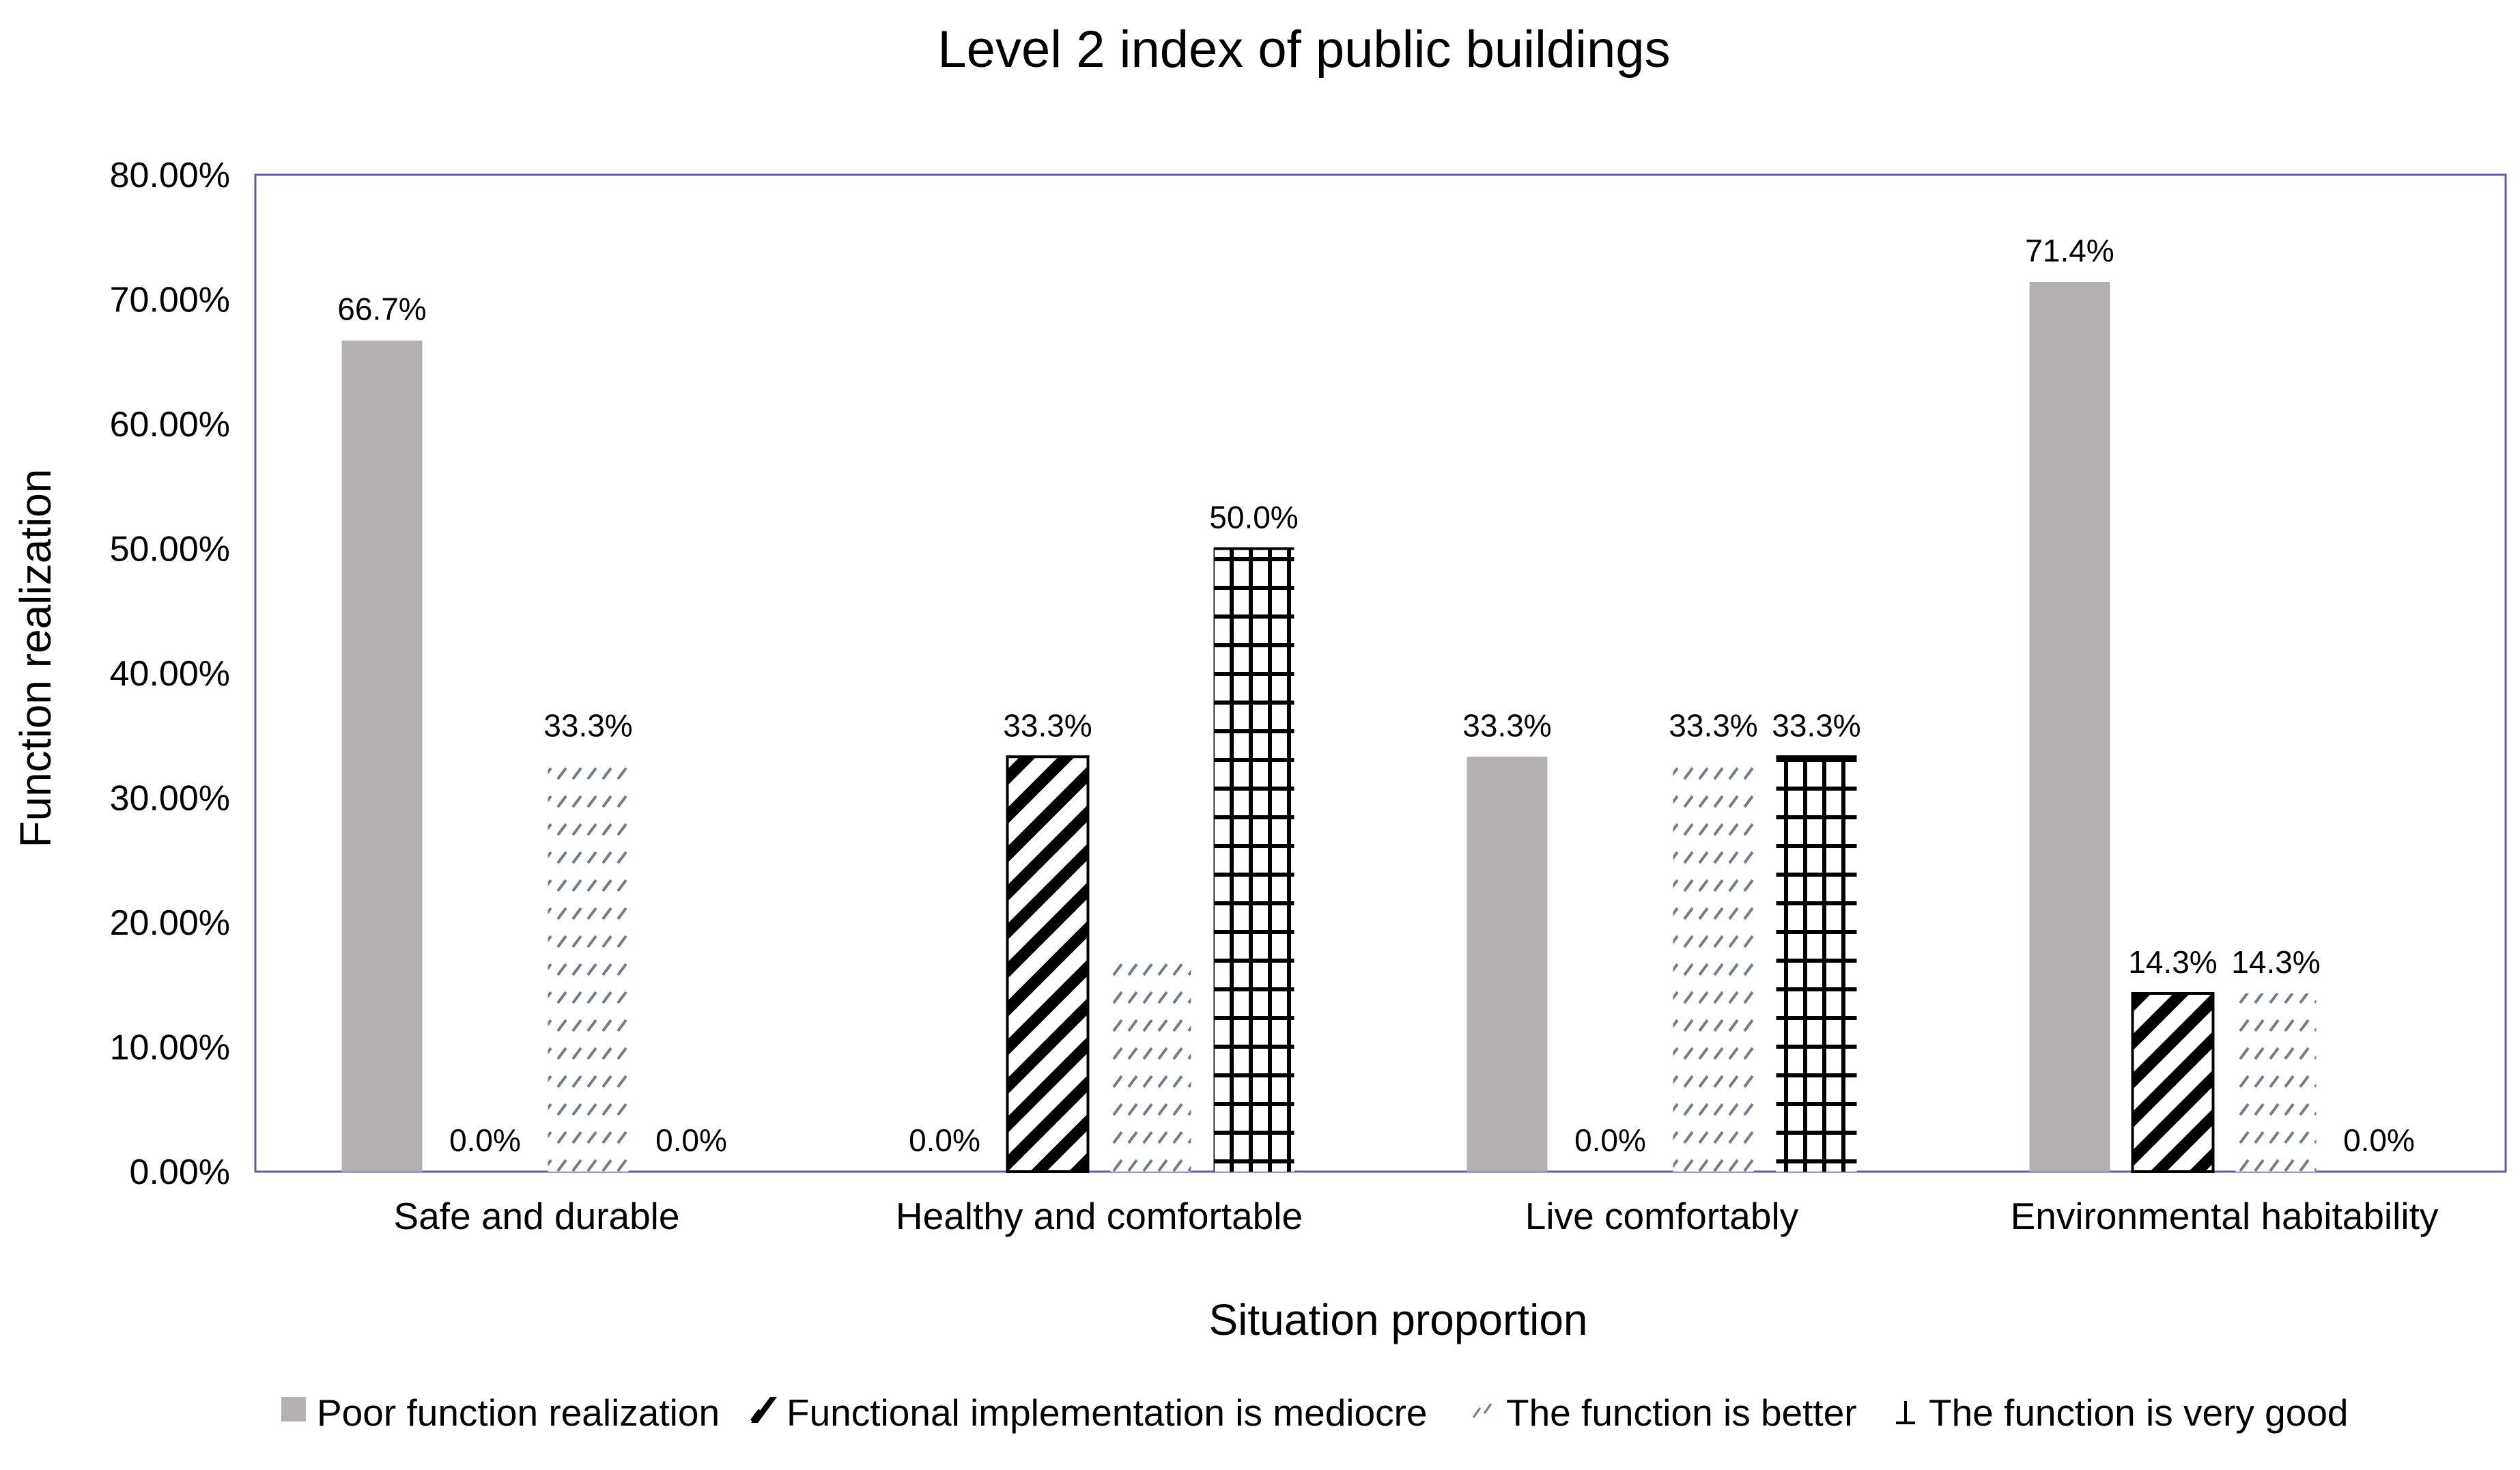 The width and height of the screenshot is (2520, 1470). What do you see at coordinates (2225, 1216) in the screenshot?
I see `x-category-label: Environmental habitability` at bounding box center [2225, 1216].